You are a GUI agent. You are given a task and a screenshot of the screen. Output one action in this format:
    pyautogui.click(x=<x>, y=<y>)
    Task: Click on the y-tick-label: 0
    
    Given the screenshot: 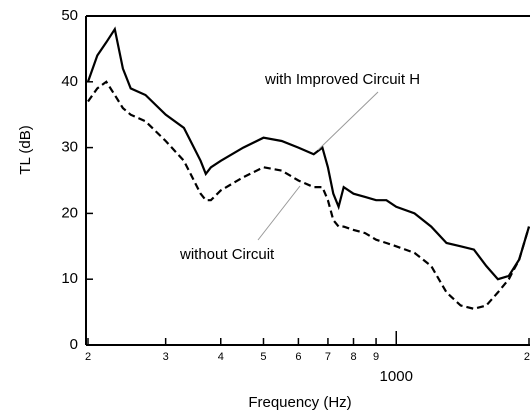 What is the action you would take?
    pyautogui.click(x=74, y=344)
    